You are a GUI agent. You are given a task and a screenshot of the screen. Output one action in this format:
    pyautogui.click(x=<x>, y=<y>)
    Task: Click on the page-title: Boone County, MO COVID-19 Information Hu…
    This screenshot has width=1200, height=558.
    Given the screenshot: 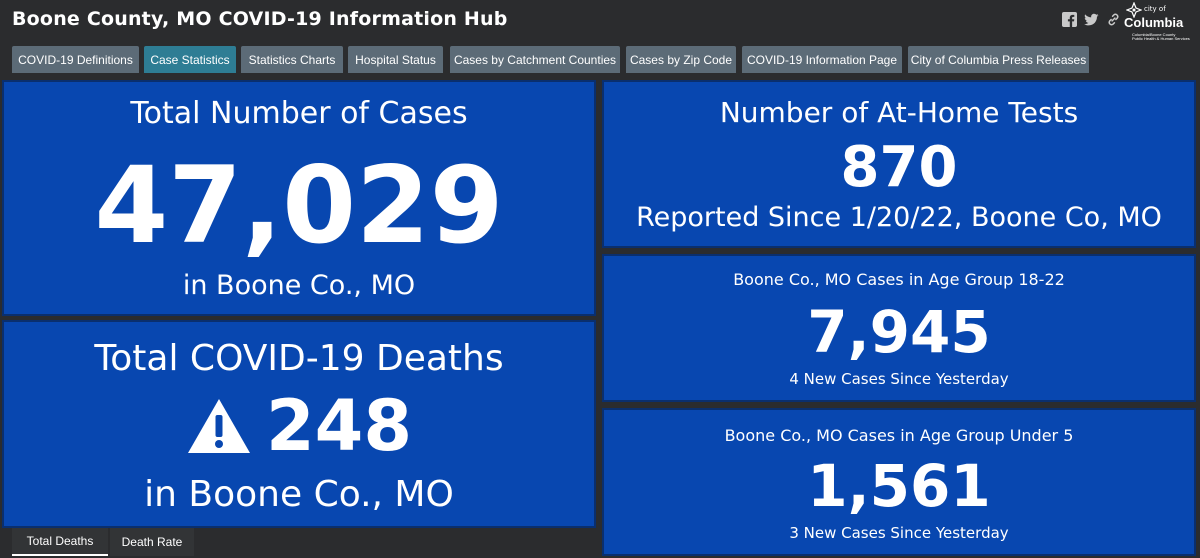 What is the action you would take?
    pyautogui.click(x=260, y=19)
    